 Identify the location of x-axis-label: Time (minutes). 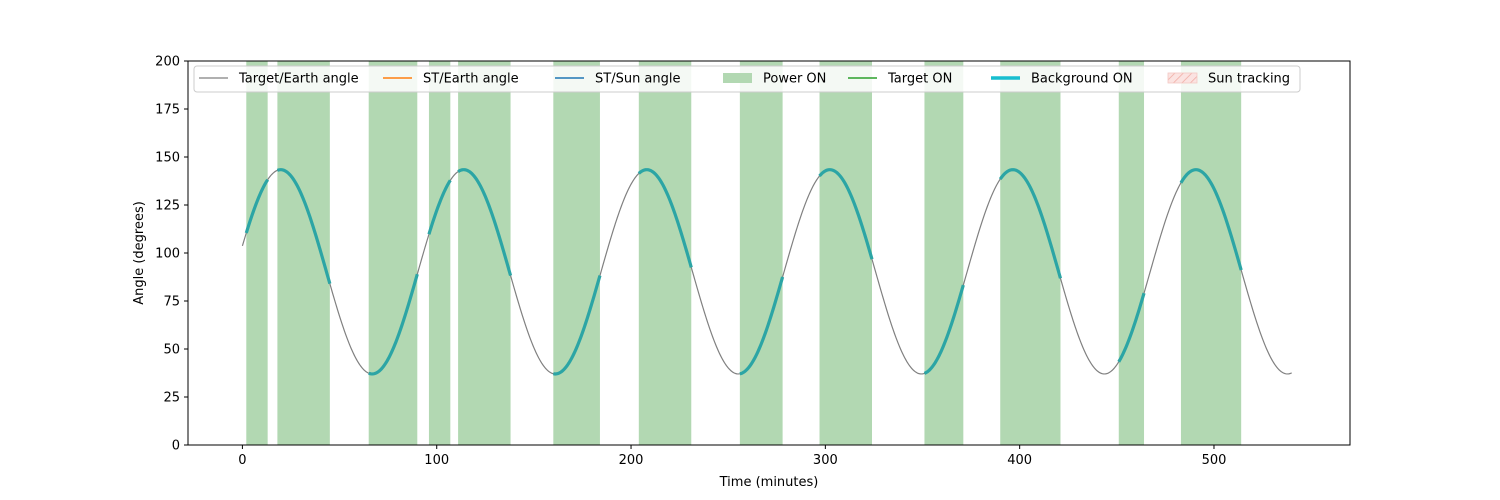
(769, 482).